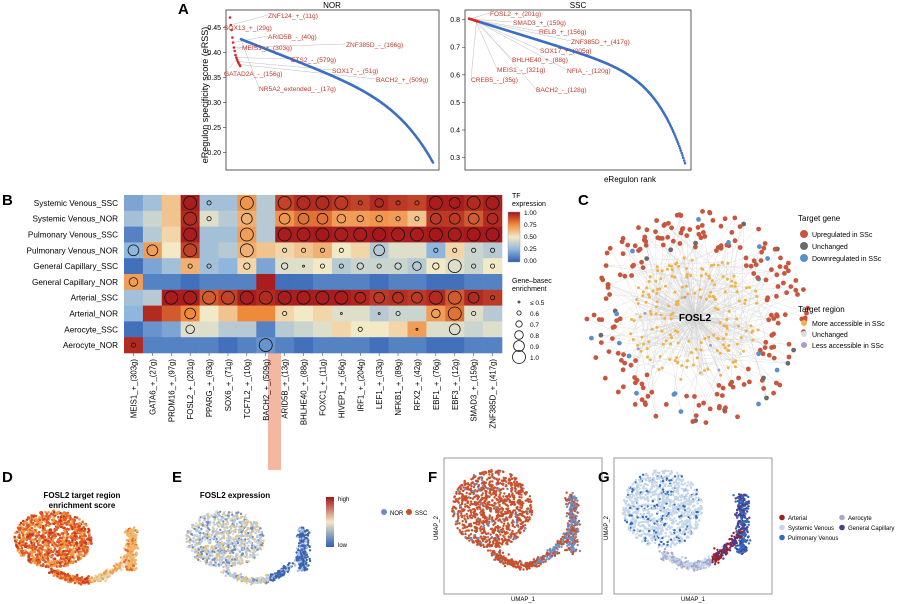 The height and width of the screenshot is (604, 900). Describe the element at coordinates (630, 179) in the screenshot. I see `a-right-xlabel: eRegulon rank` at that location.